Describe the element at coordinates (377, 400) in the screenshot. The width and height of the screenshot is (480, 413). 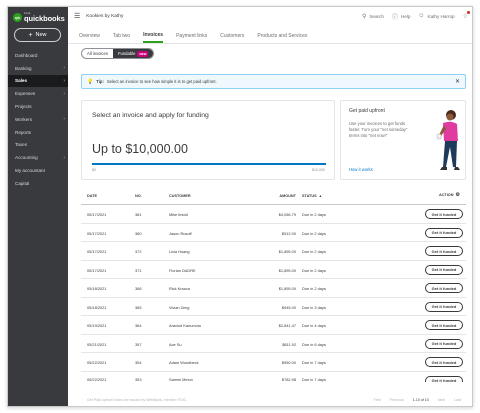
I see `first-page-link: First` at that location.